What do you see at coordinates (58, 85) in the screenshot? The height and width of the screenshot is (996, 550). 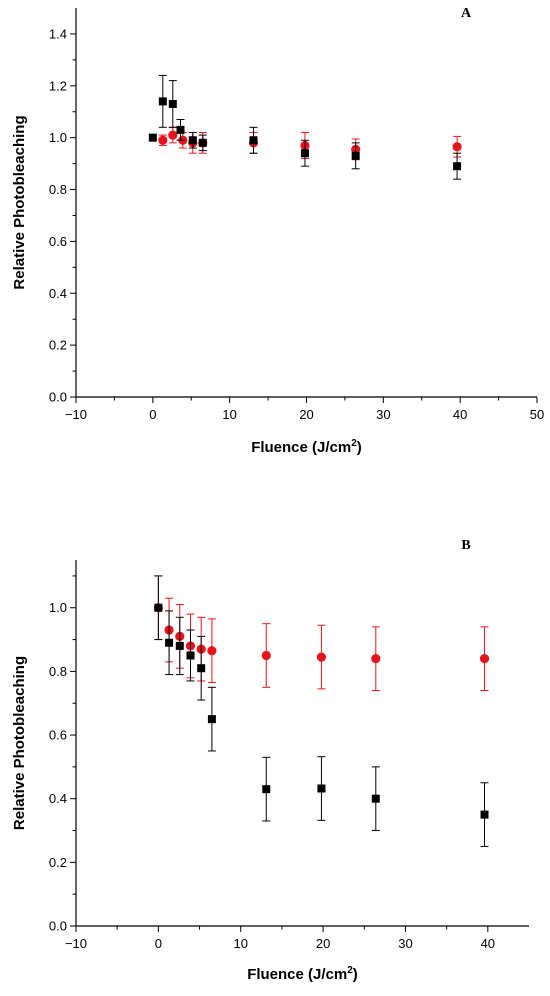 I see `y-tick-label: 1.2` at bounding box center [58, 85].